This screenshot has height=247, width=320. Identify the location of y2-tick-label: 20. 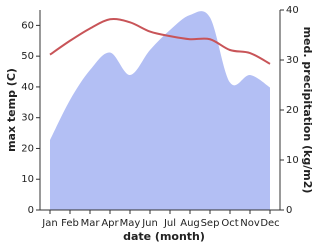
(292, 110).